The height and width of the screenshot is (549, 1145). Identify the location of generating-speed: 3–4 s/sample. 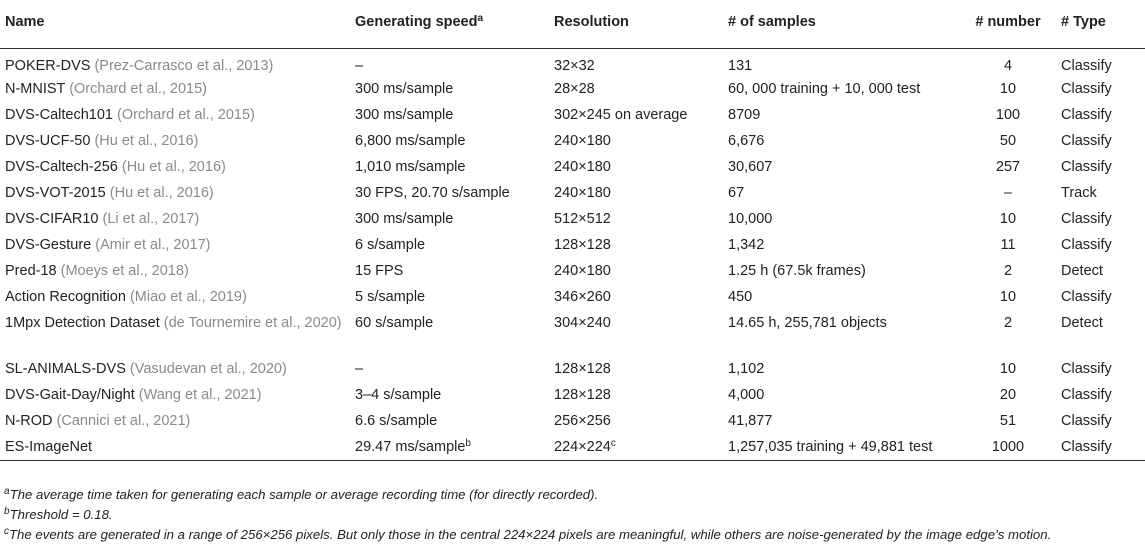
(398, 394).